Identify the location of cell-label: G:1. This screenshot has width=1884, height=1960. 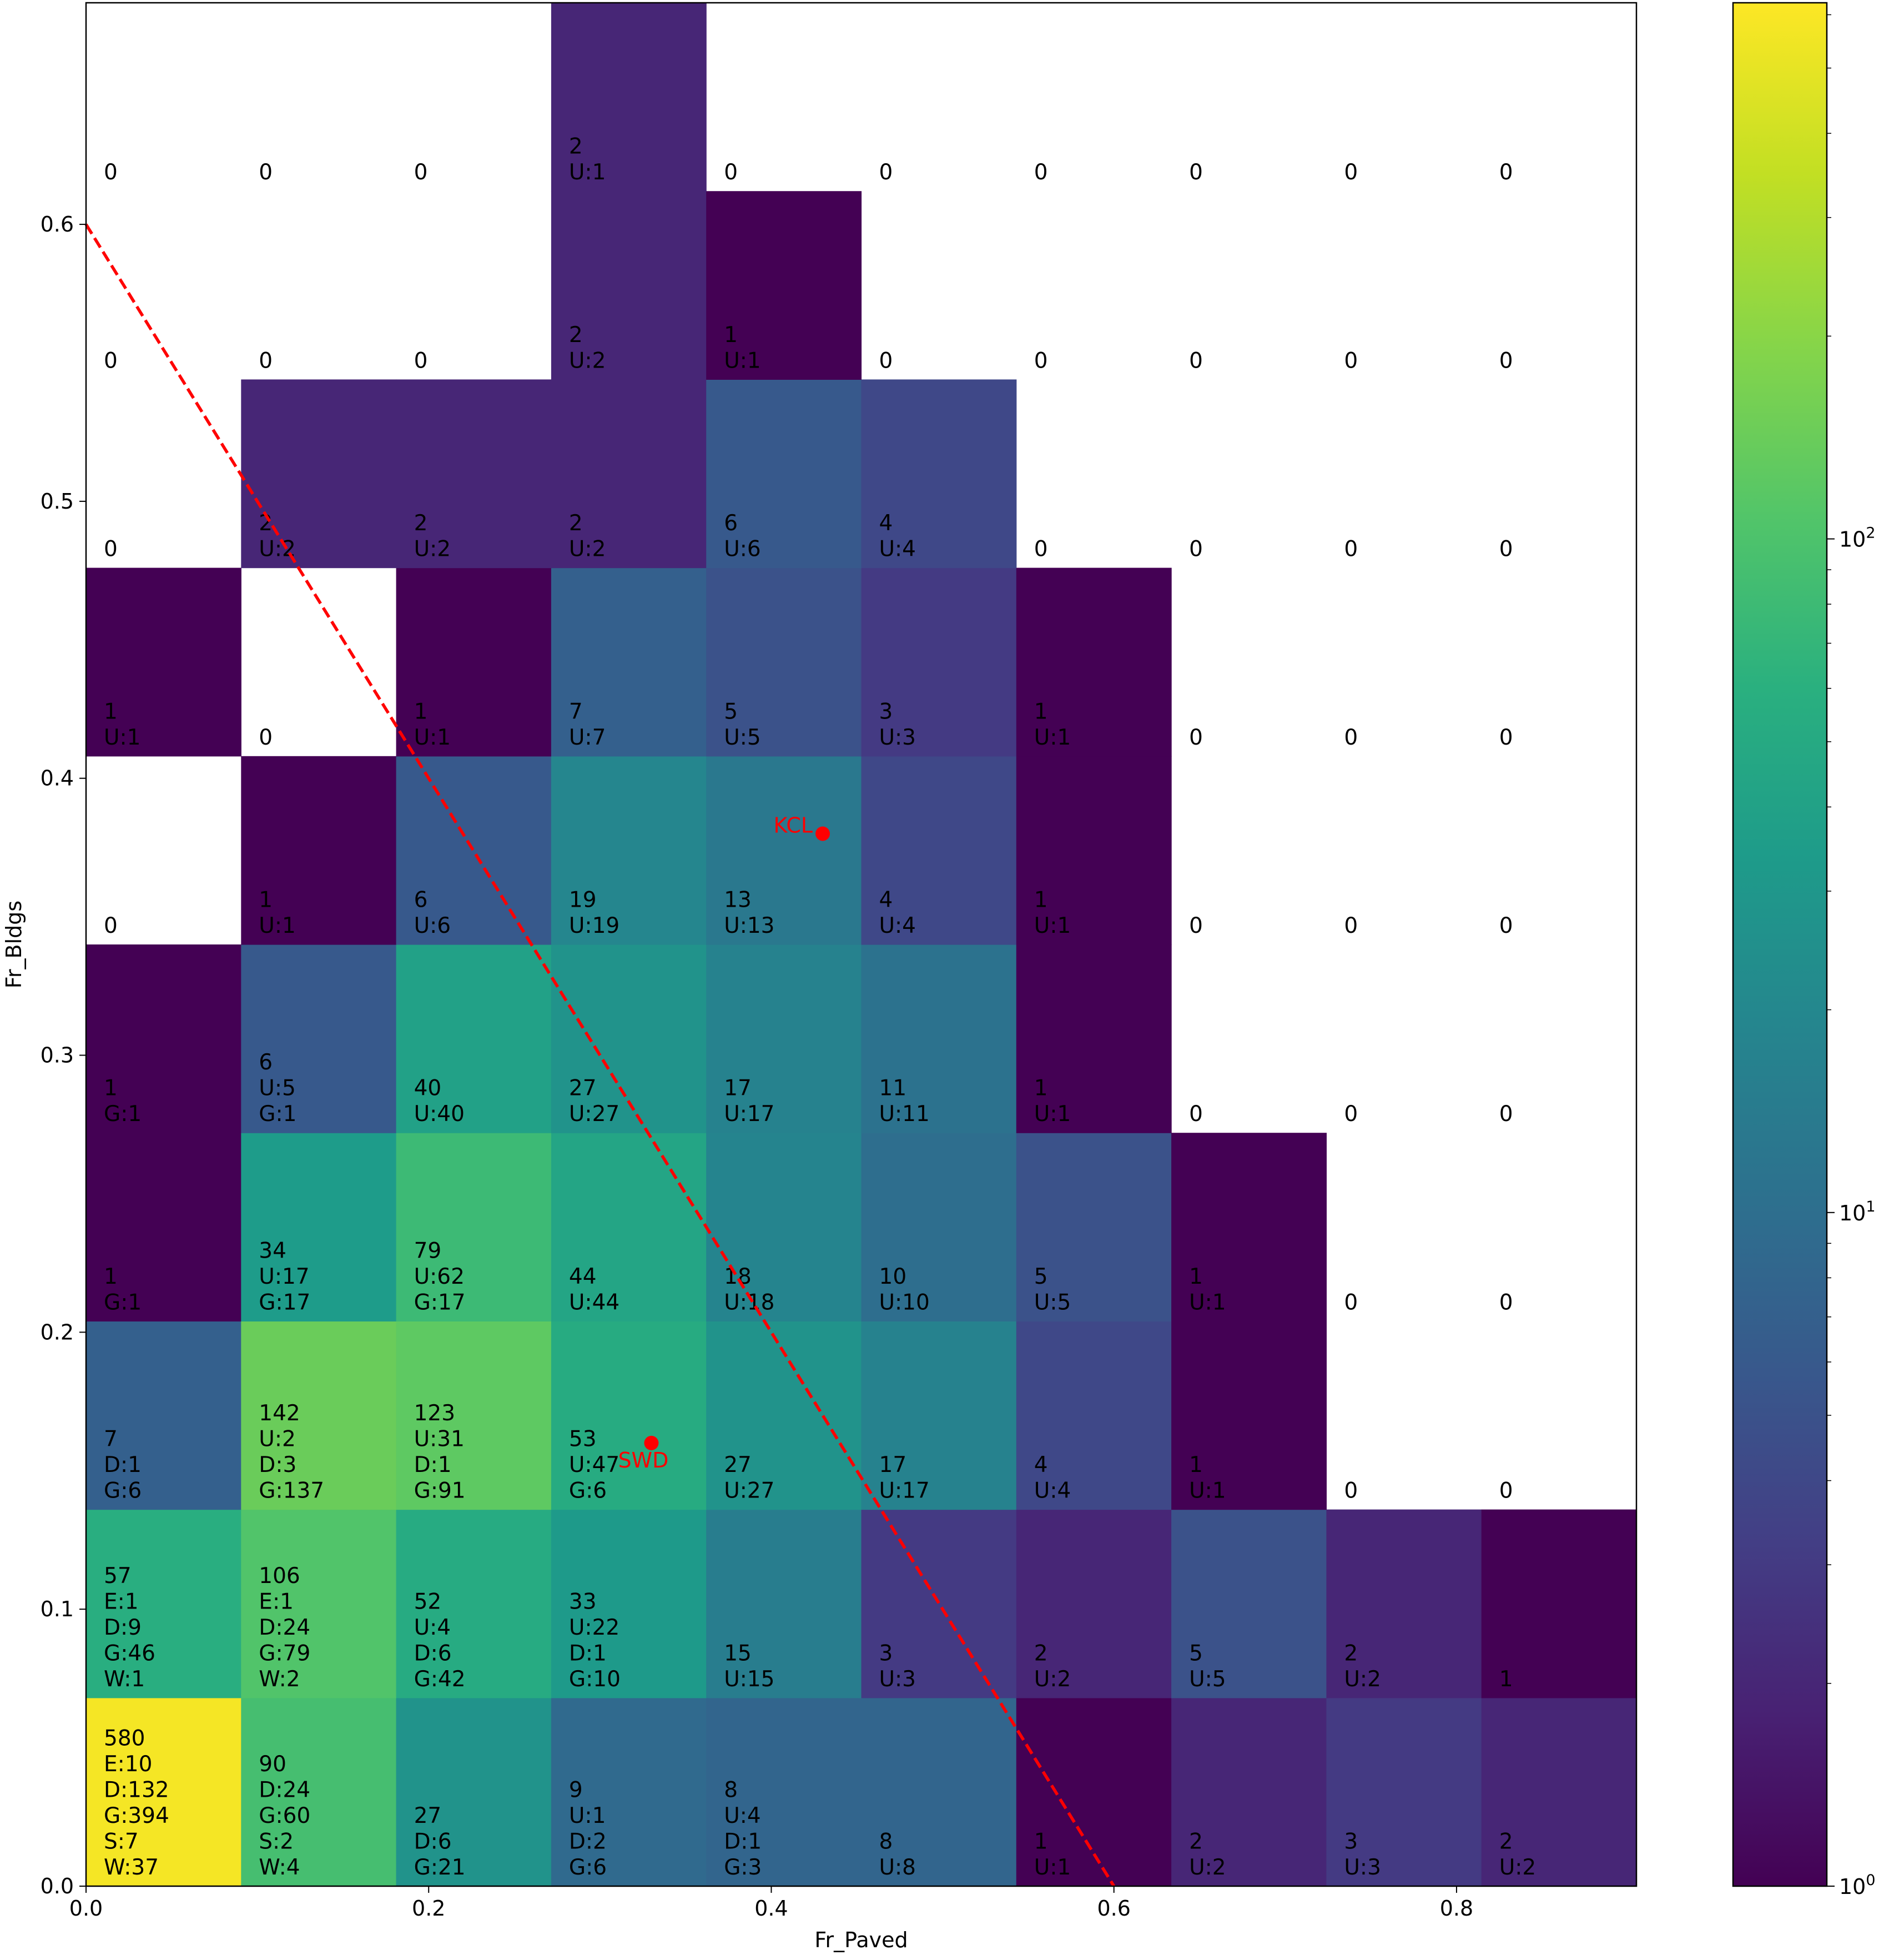
(123, 1302).